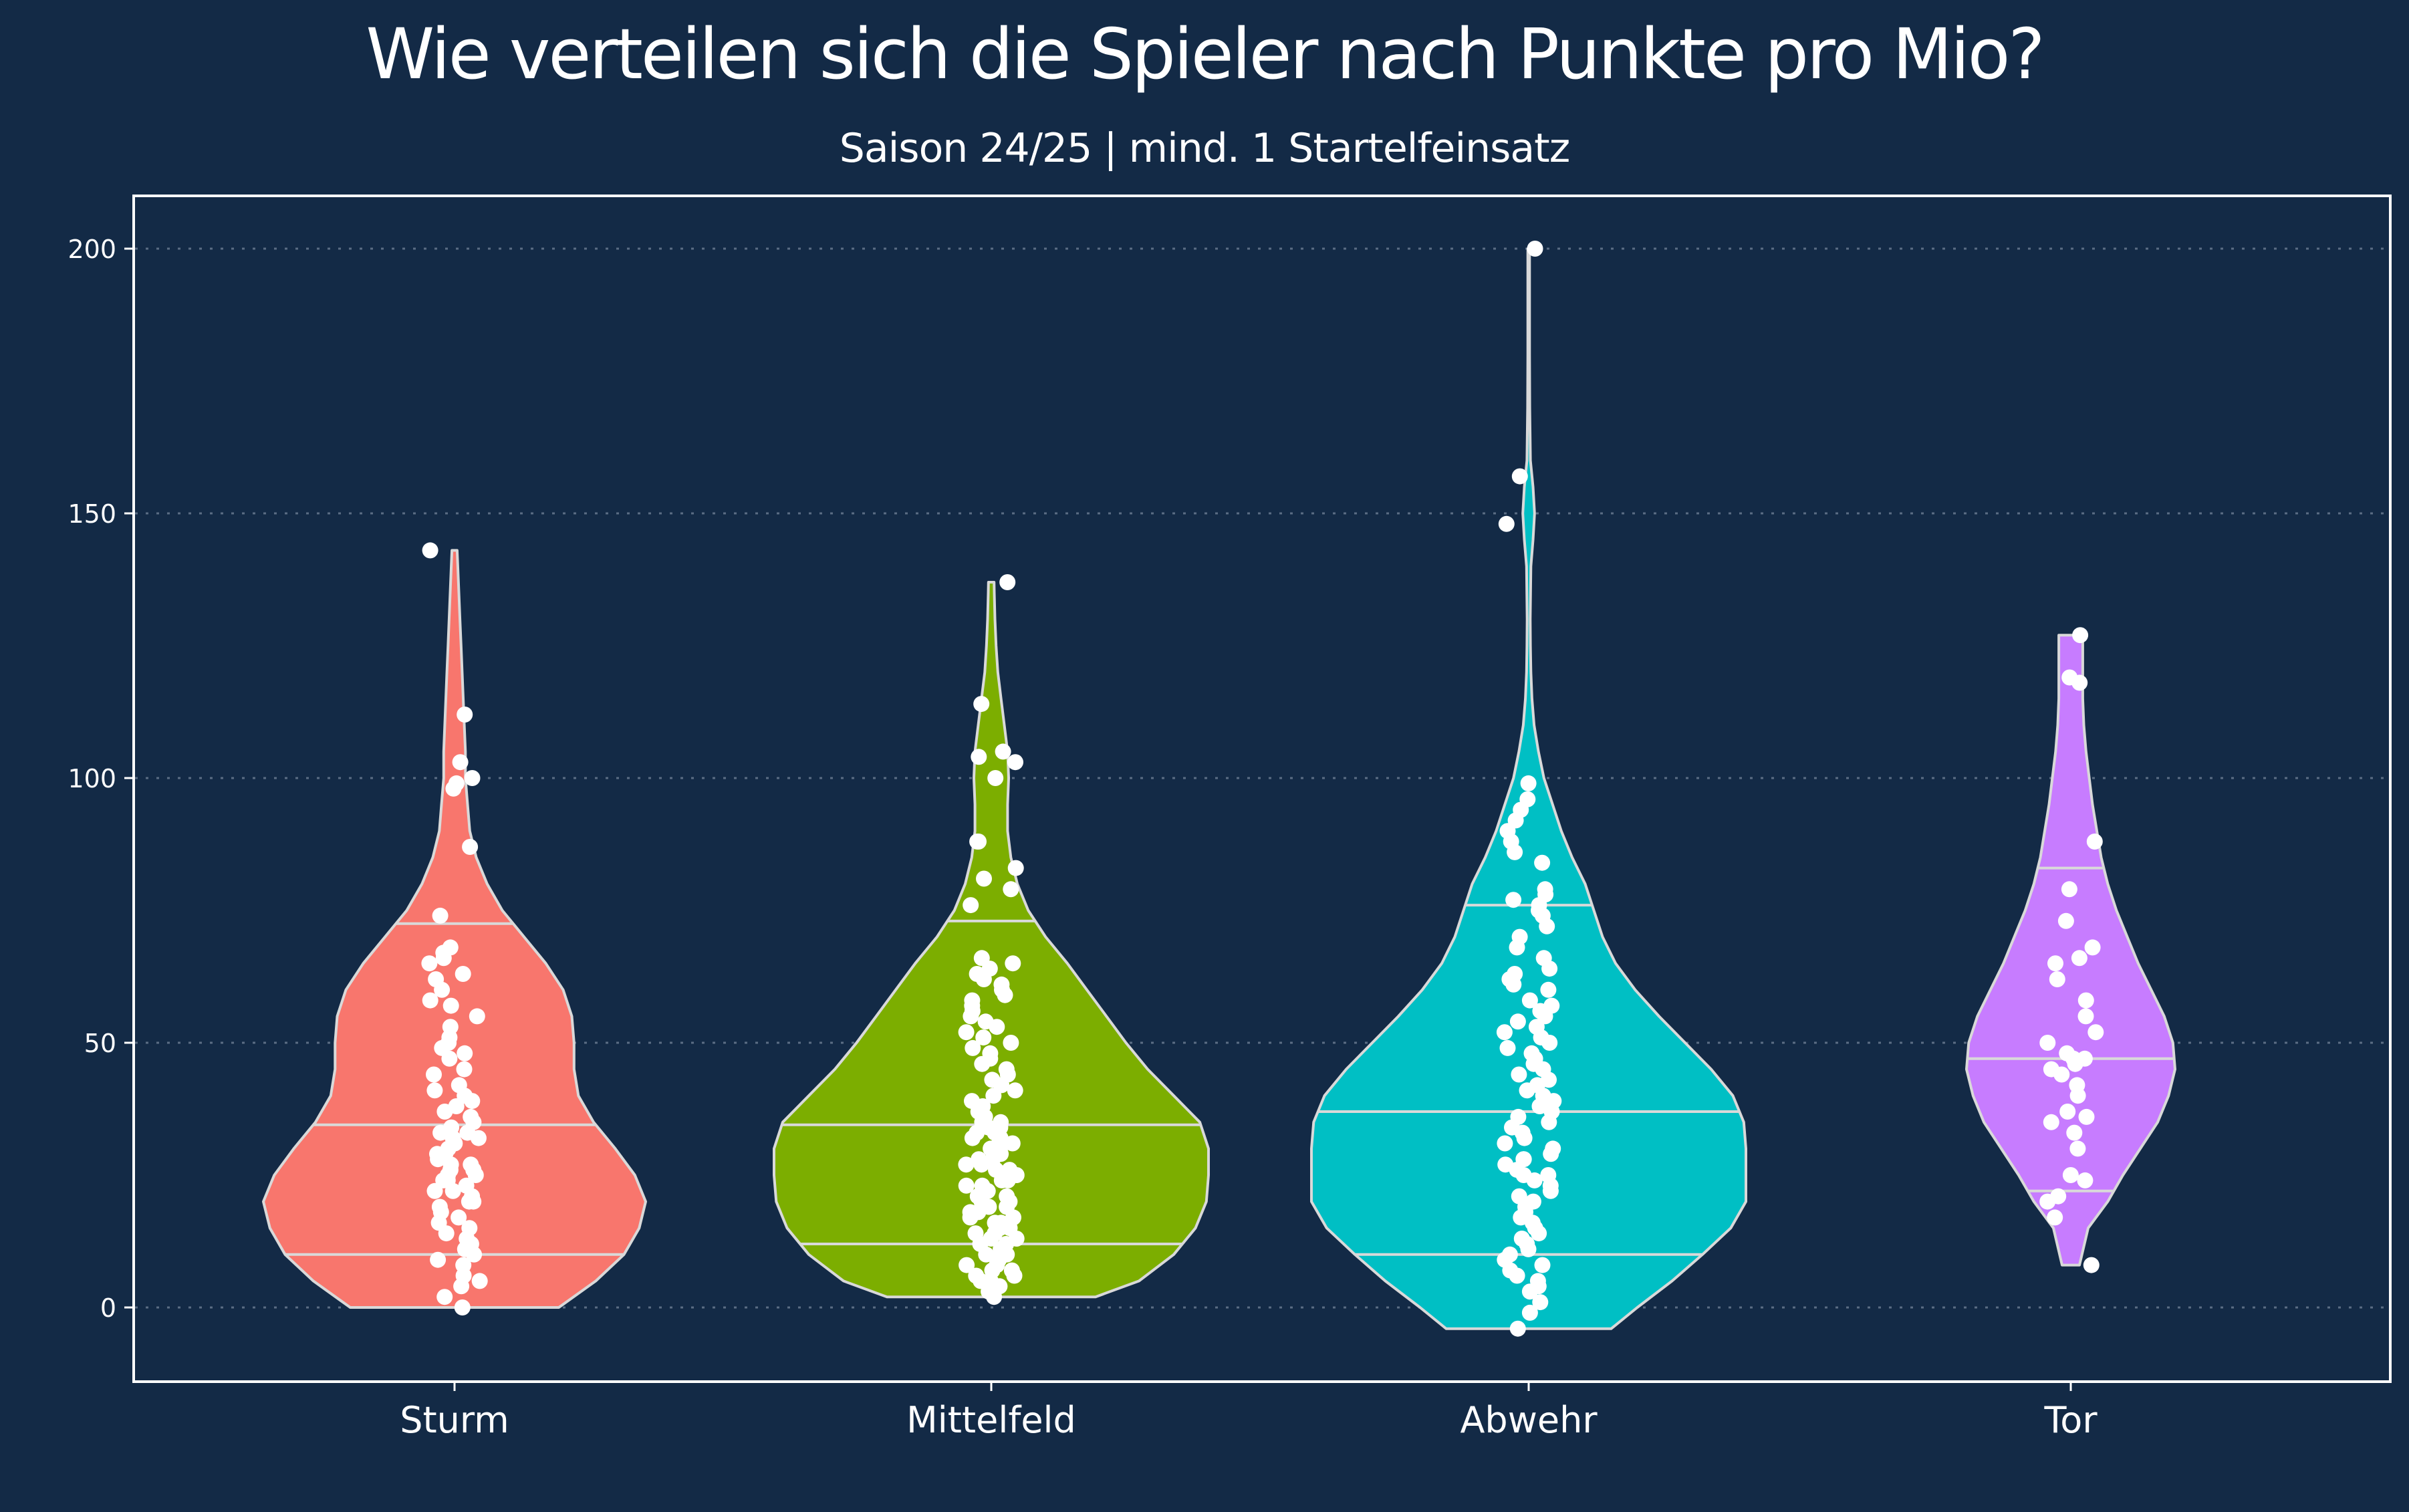 The width and height of the screenshot is (2409, 1512). What do you see at coordinates (108, 1308) in the screenshot?
I see `y-tick-label-0: 0` at bounding box center [108, 1308].